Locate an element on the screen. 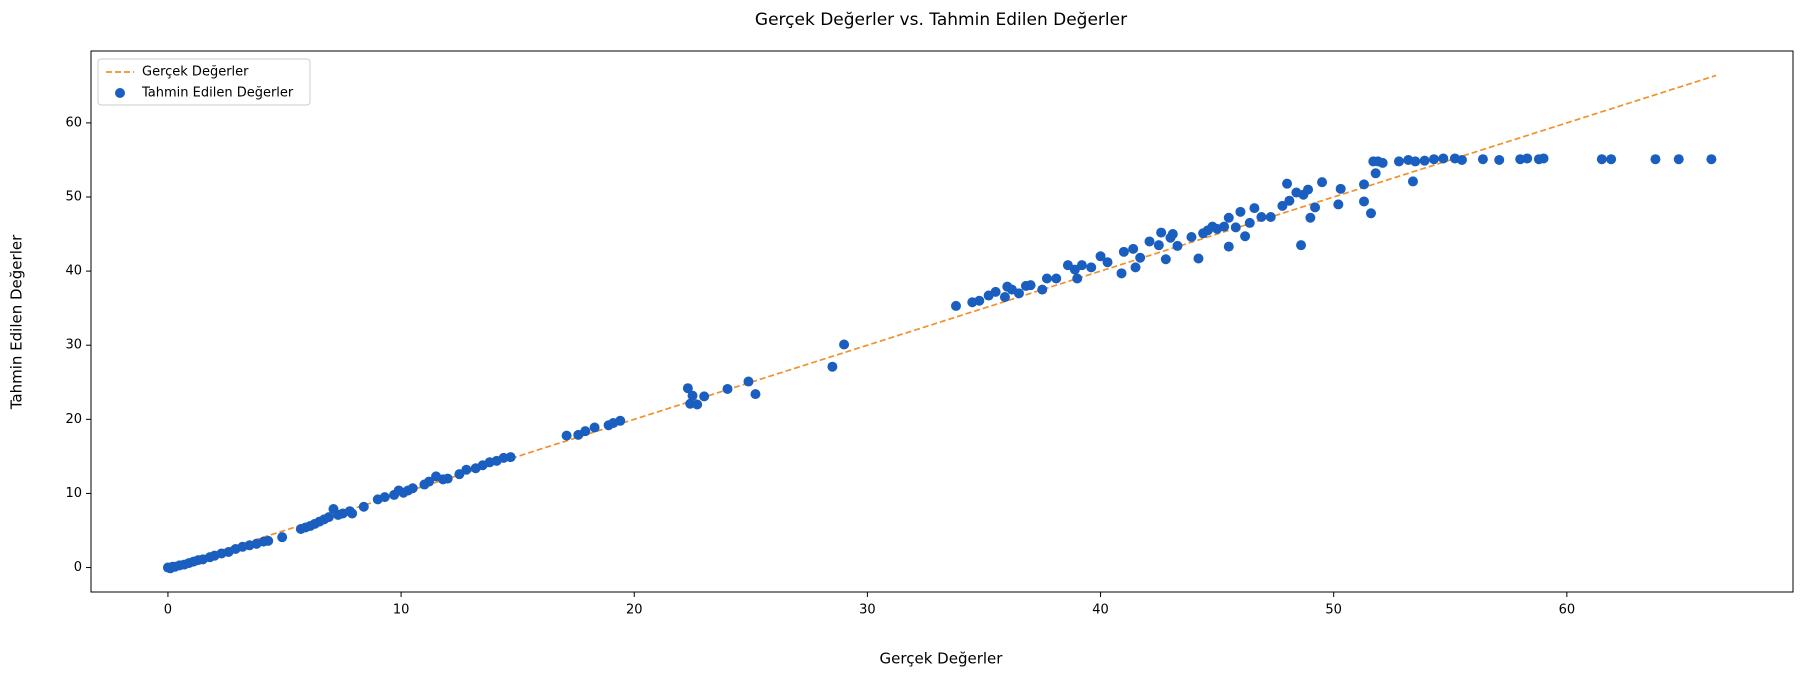 The image size is (1805, 678). x-tick-label: 0 is located at coordinates (168, 610).